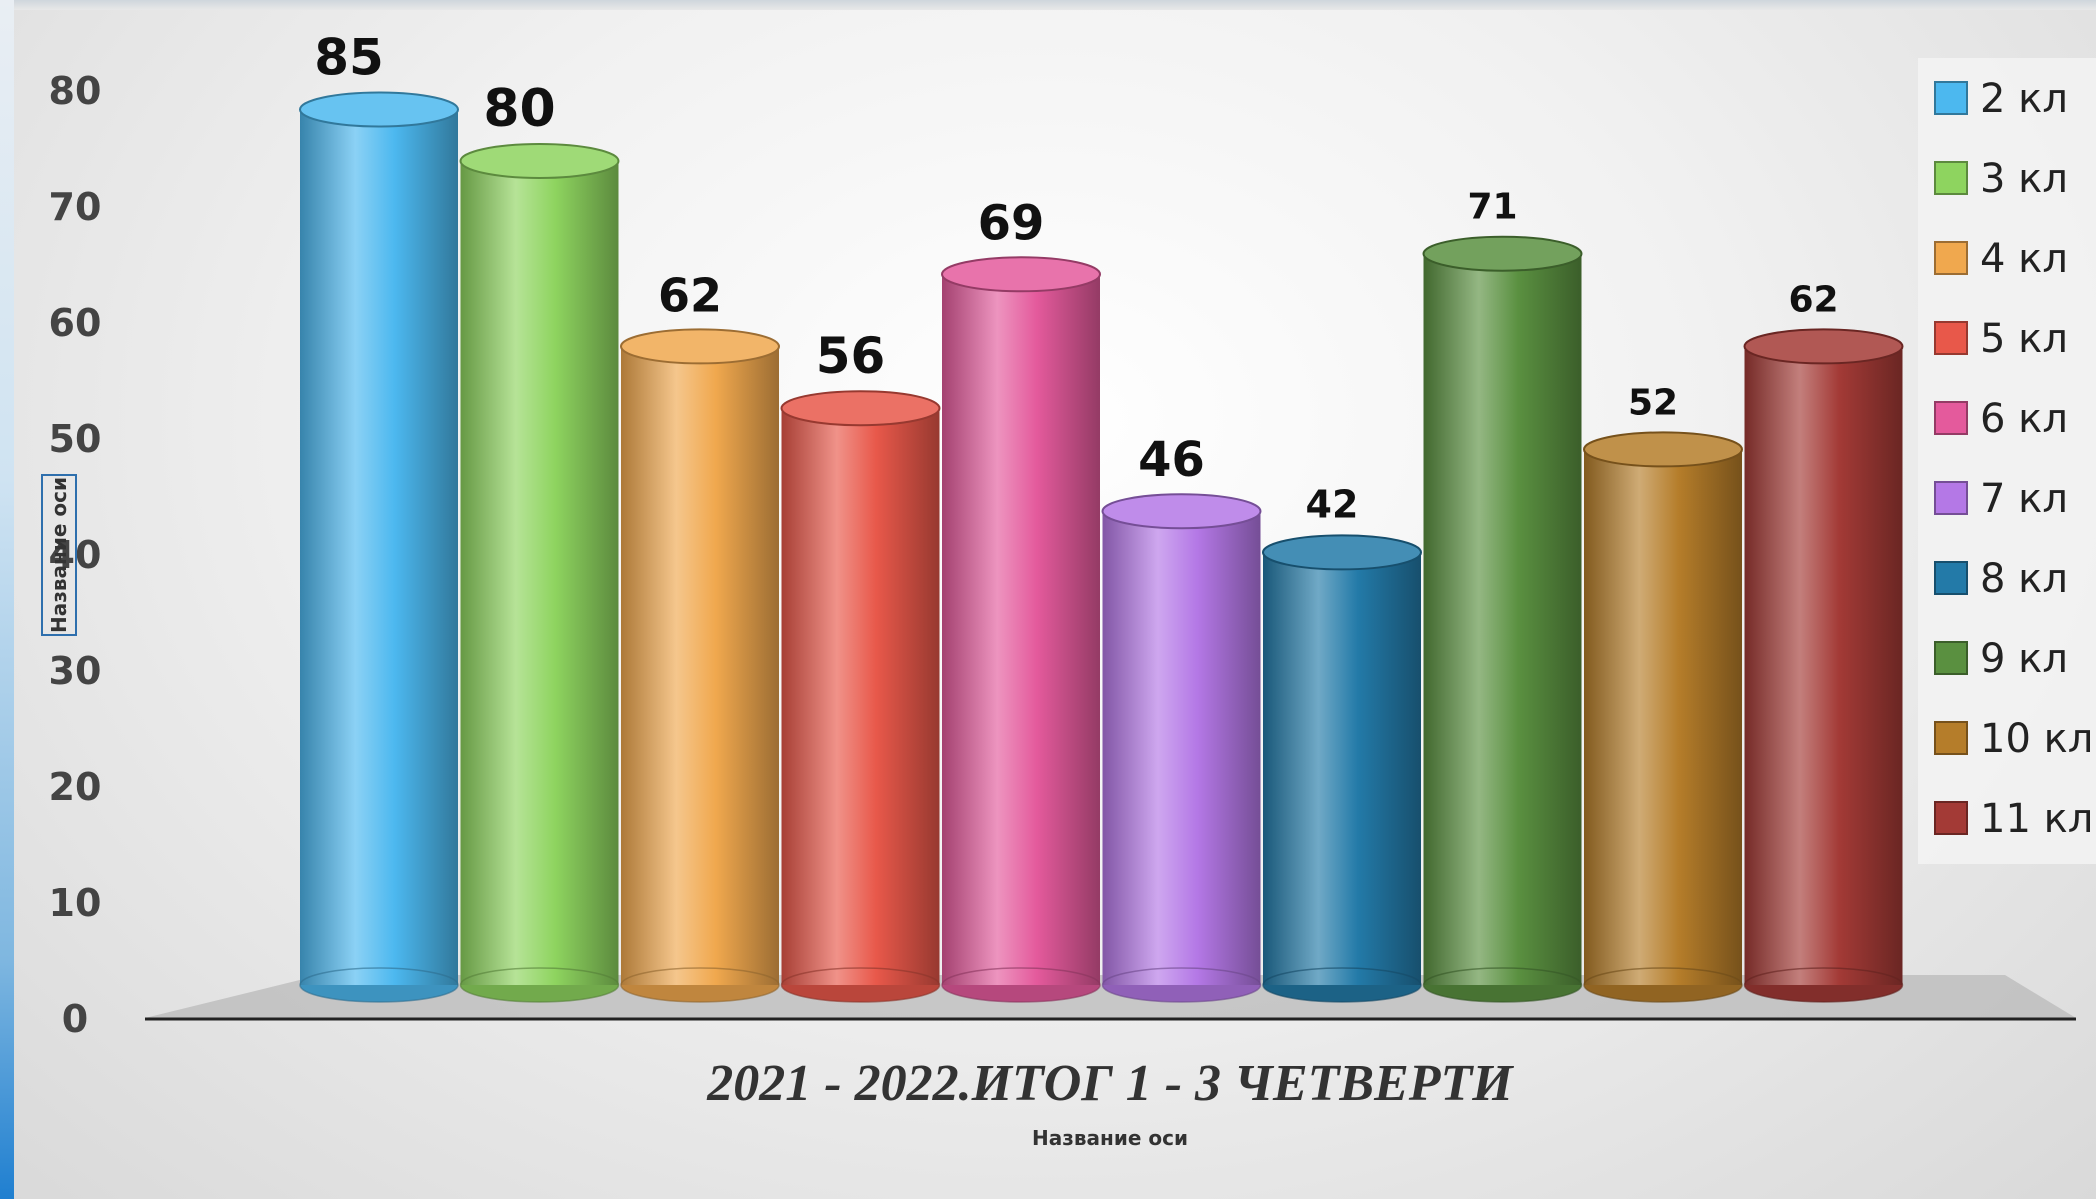 Image resolution: width=2096 pixels, height=1199 pixels. I want to click on data-label: 52, so click(1653, 402).